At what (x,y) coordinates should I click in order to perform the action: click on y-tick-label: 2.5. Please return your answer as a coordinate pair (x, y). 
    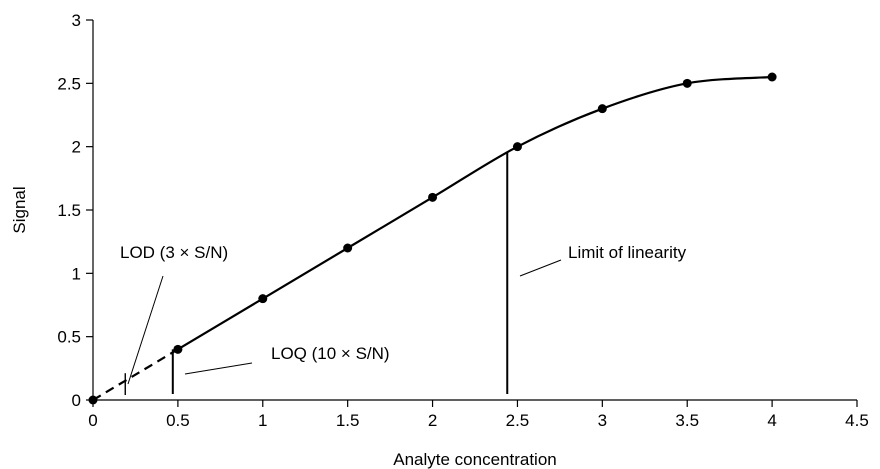
    Looking at the image, I should click on (69, 83).